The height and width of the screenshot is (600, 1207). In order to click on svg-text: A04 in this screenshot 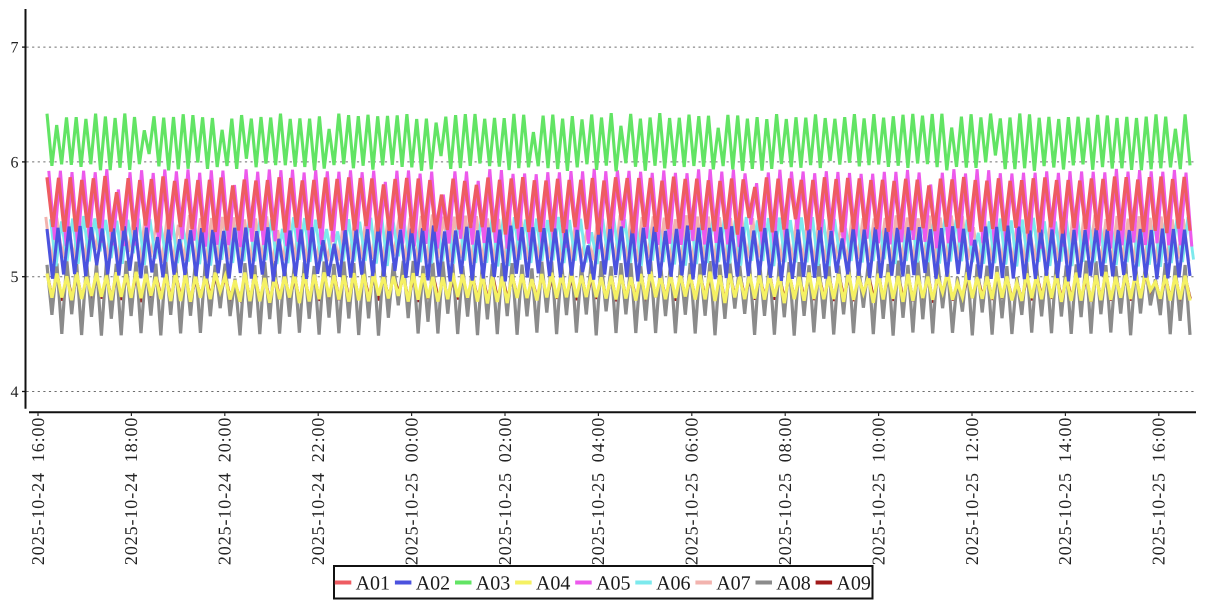, I will do `click(553, 583)`.